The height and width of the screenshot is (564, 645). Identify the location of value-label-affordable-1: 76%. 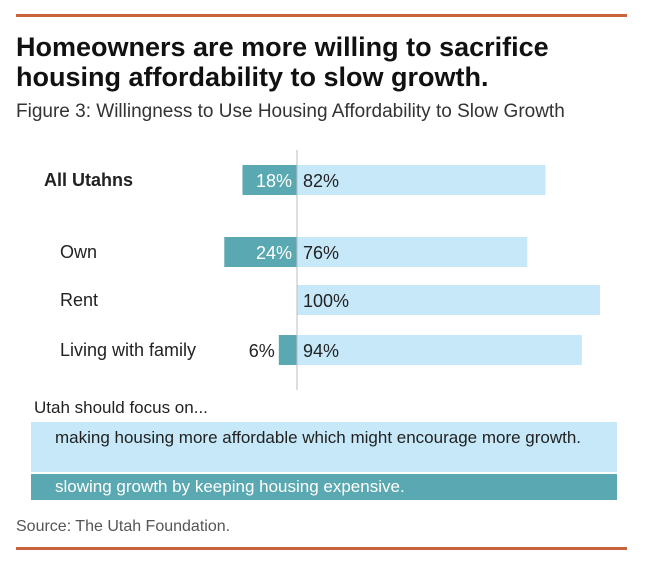
(321, 253).